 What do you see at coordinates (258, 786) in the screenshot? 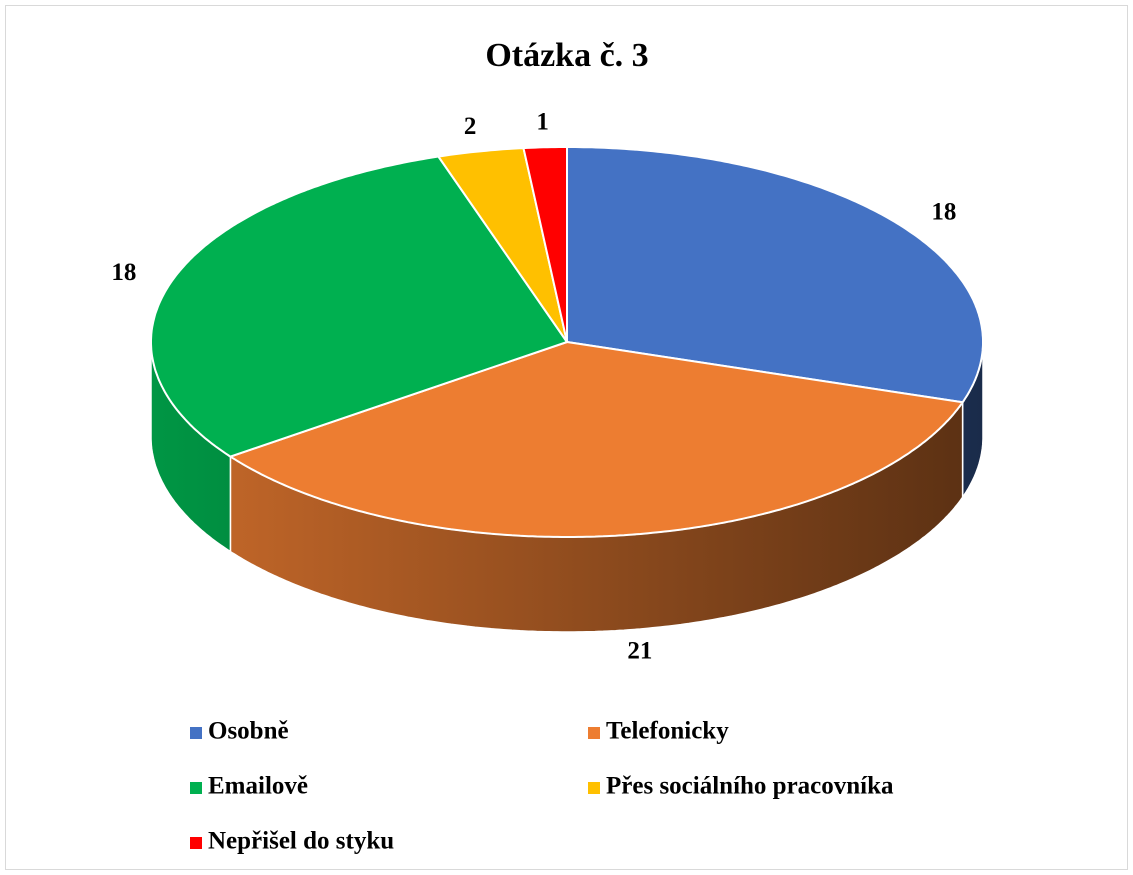
I see `legend-label: Emailově` at bounding box center [258, 786].